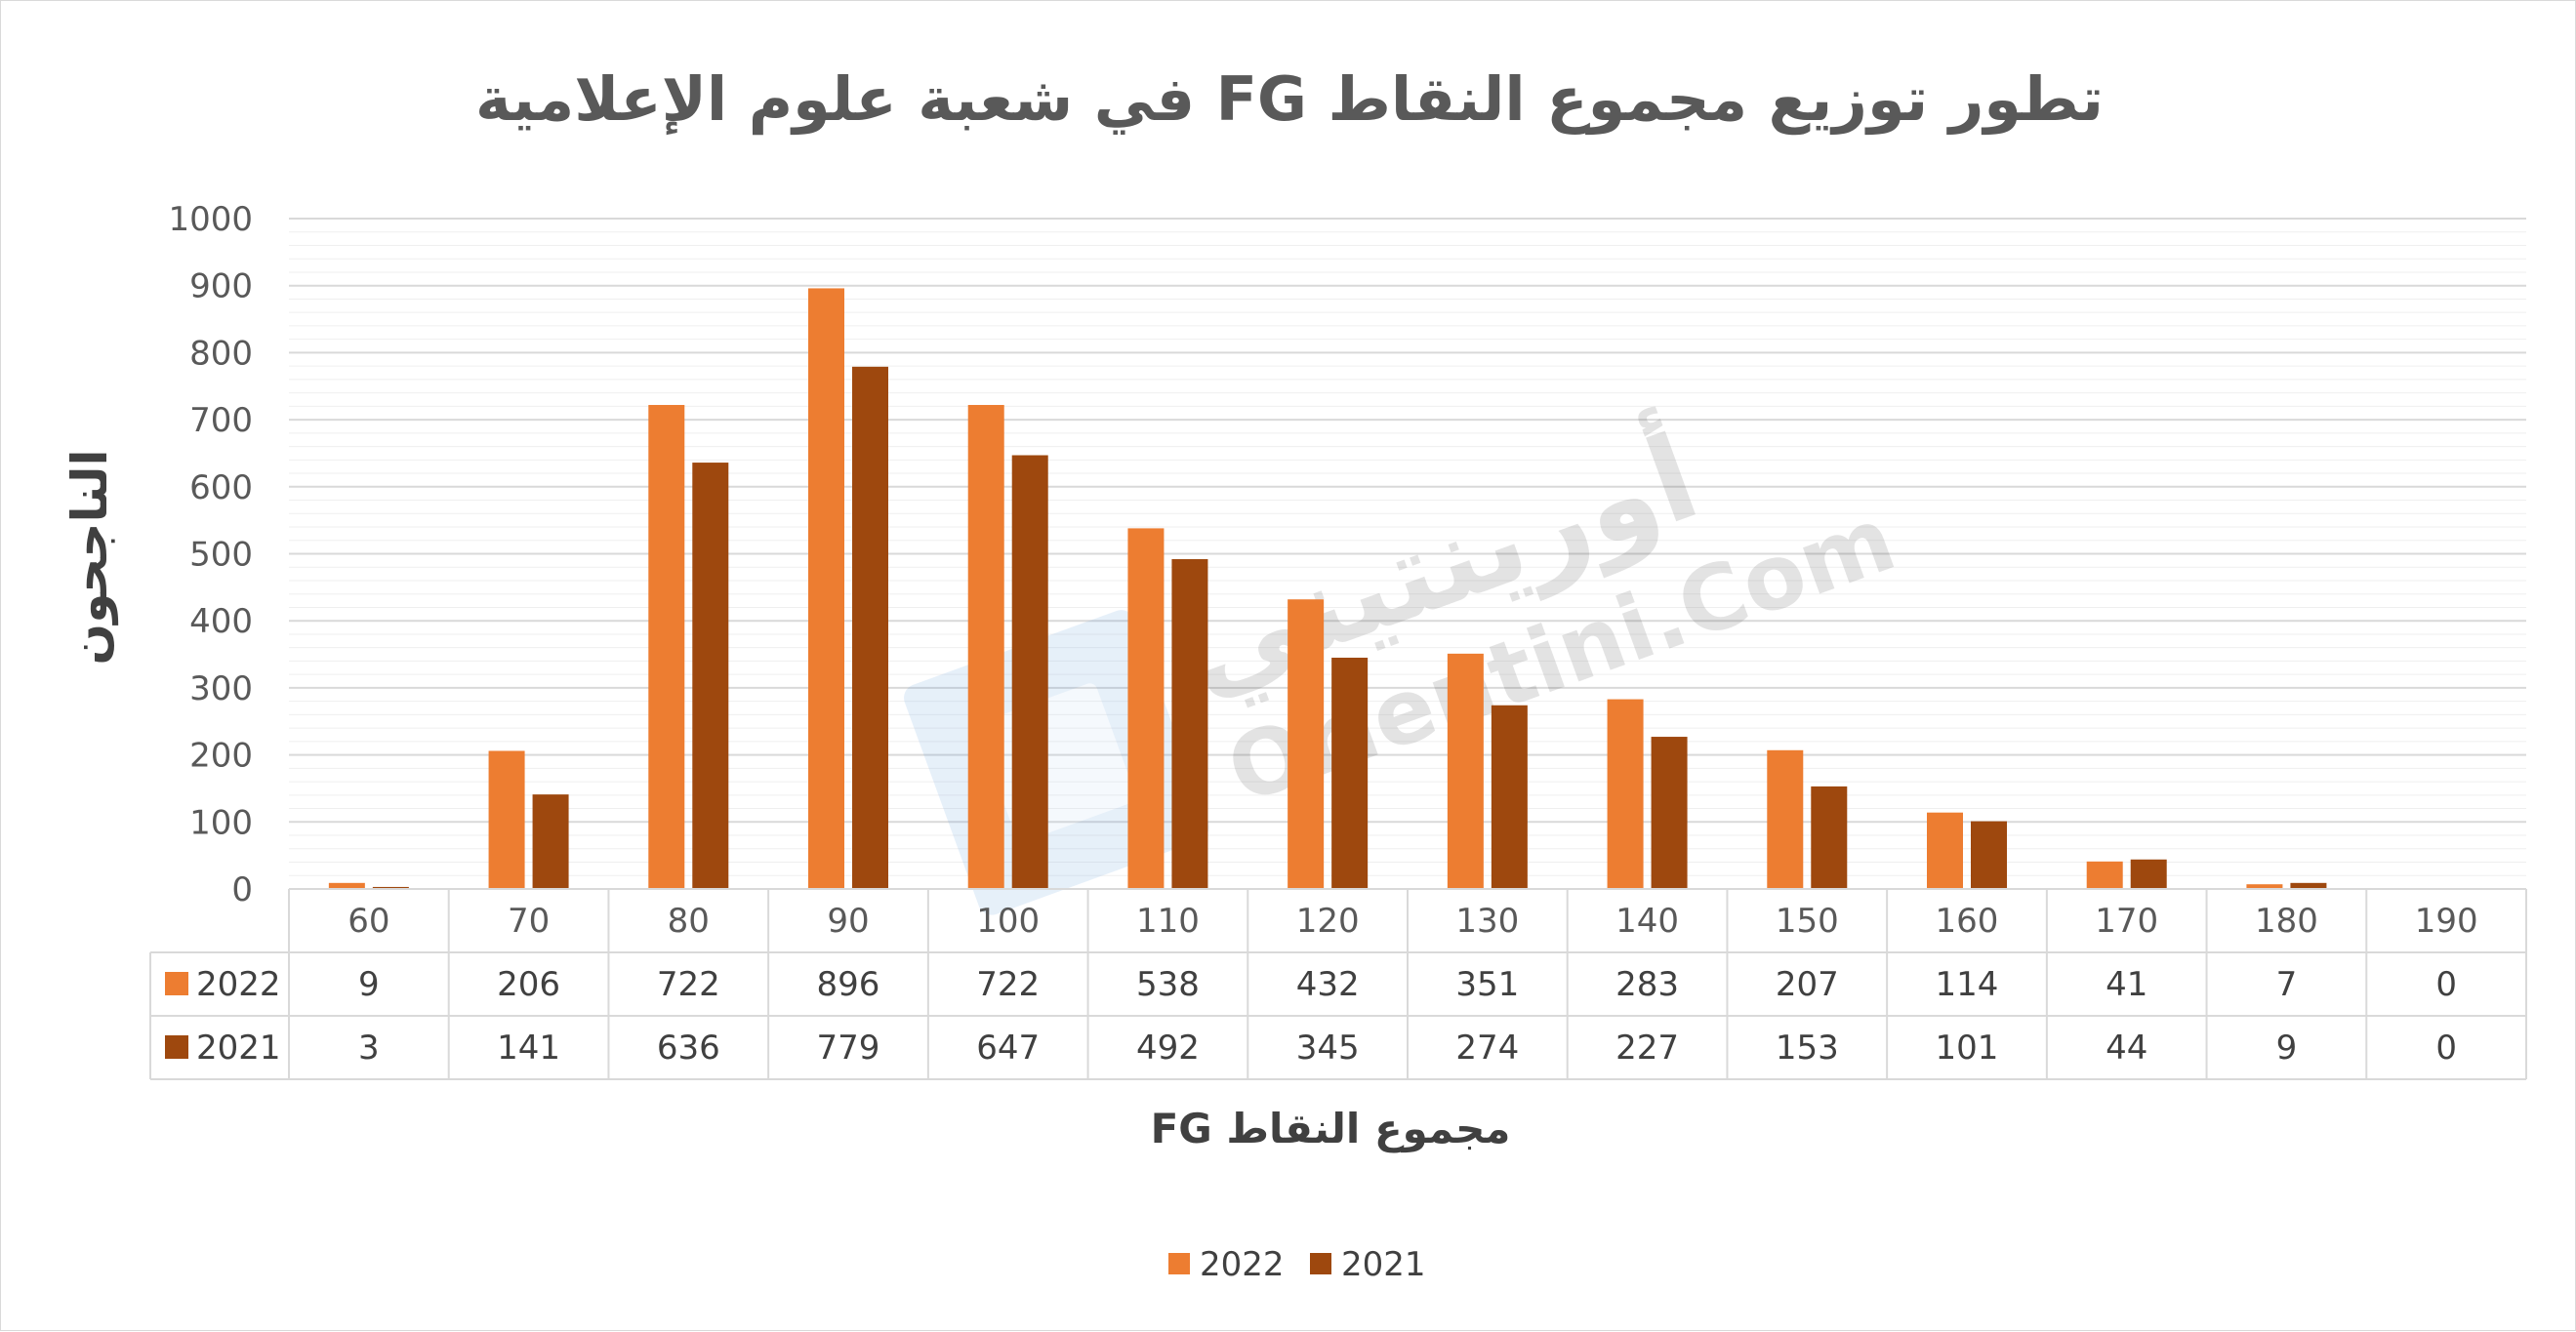 The image size is (2576, 1332). I want to click on x-category-label: 130, so click(1487, 922).